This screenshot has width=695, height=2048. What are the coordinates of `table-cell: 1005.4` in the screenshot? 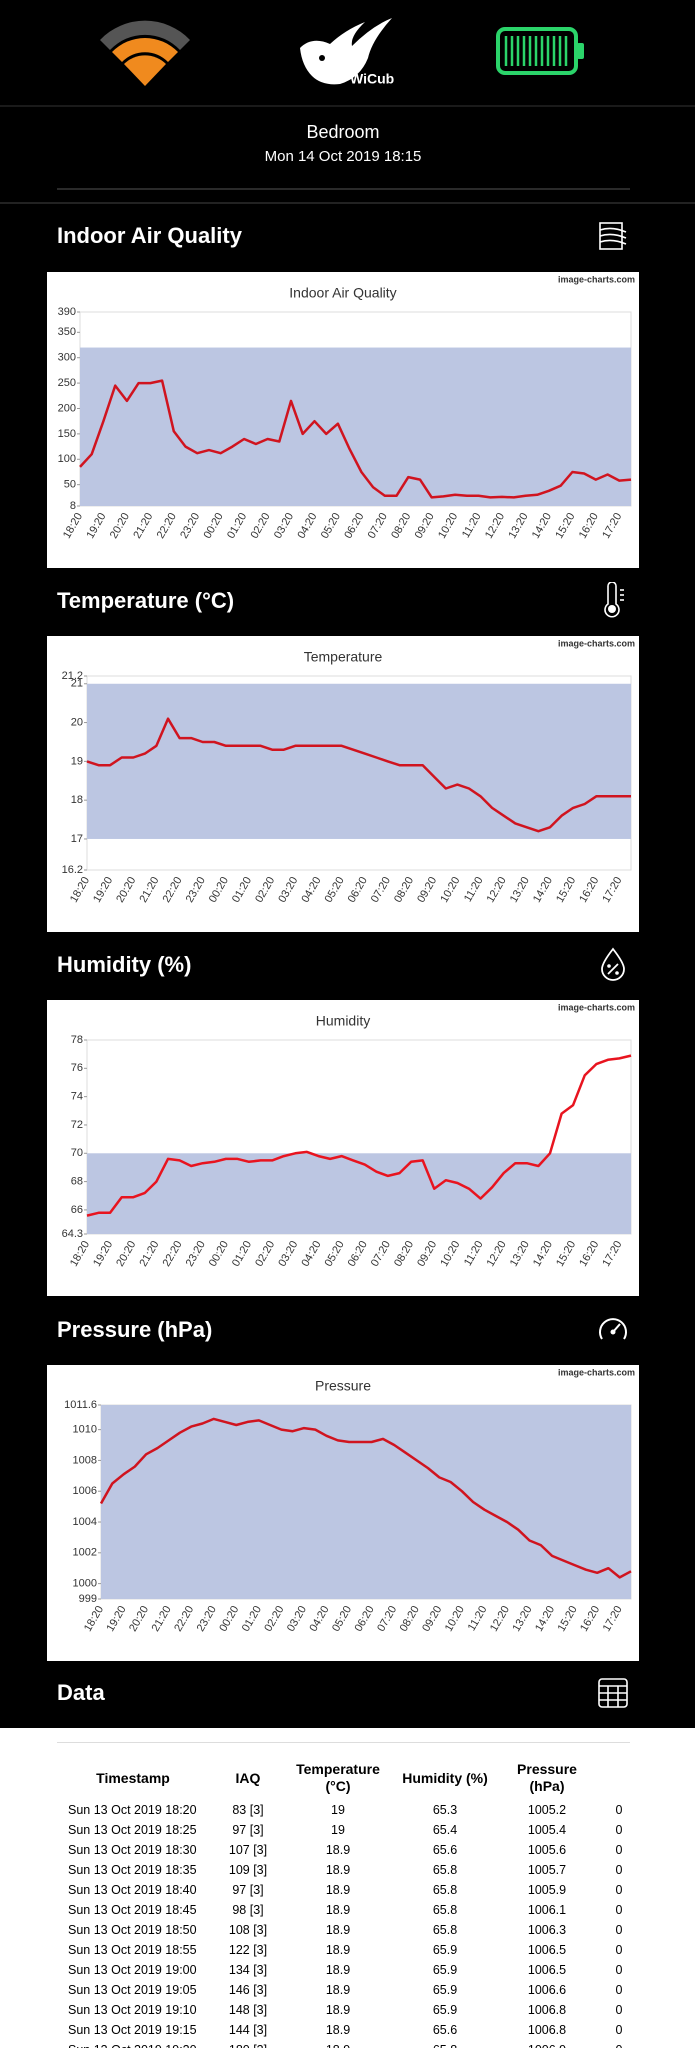 It's located at (547, 1830).